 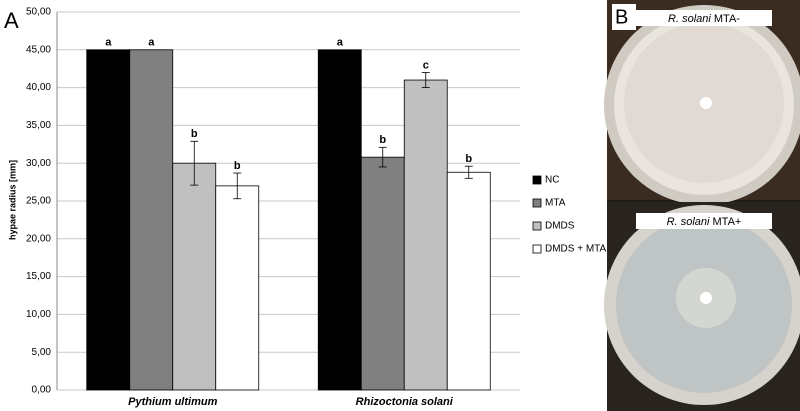 What do you see at coordinates (11, 20) in the screenshot?
I see `panel-label: A` at bounding box center [11, 20].